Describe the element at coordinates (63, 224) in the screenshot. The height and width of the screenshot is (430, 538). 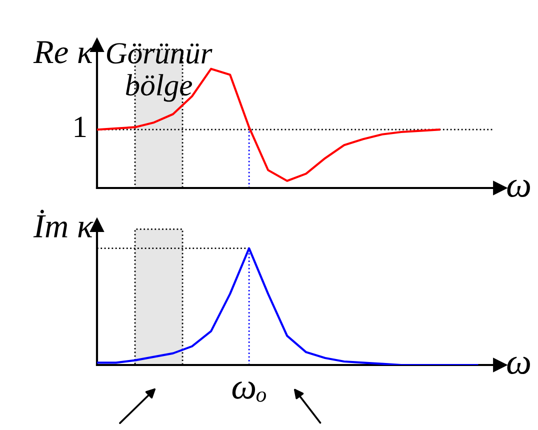
I see `y-axis-title: İm κ` at that location.